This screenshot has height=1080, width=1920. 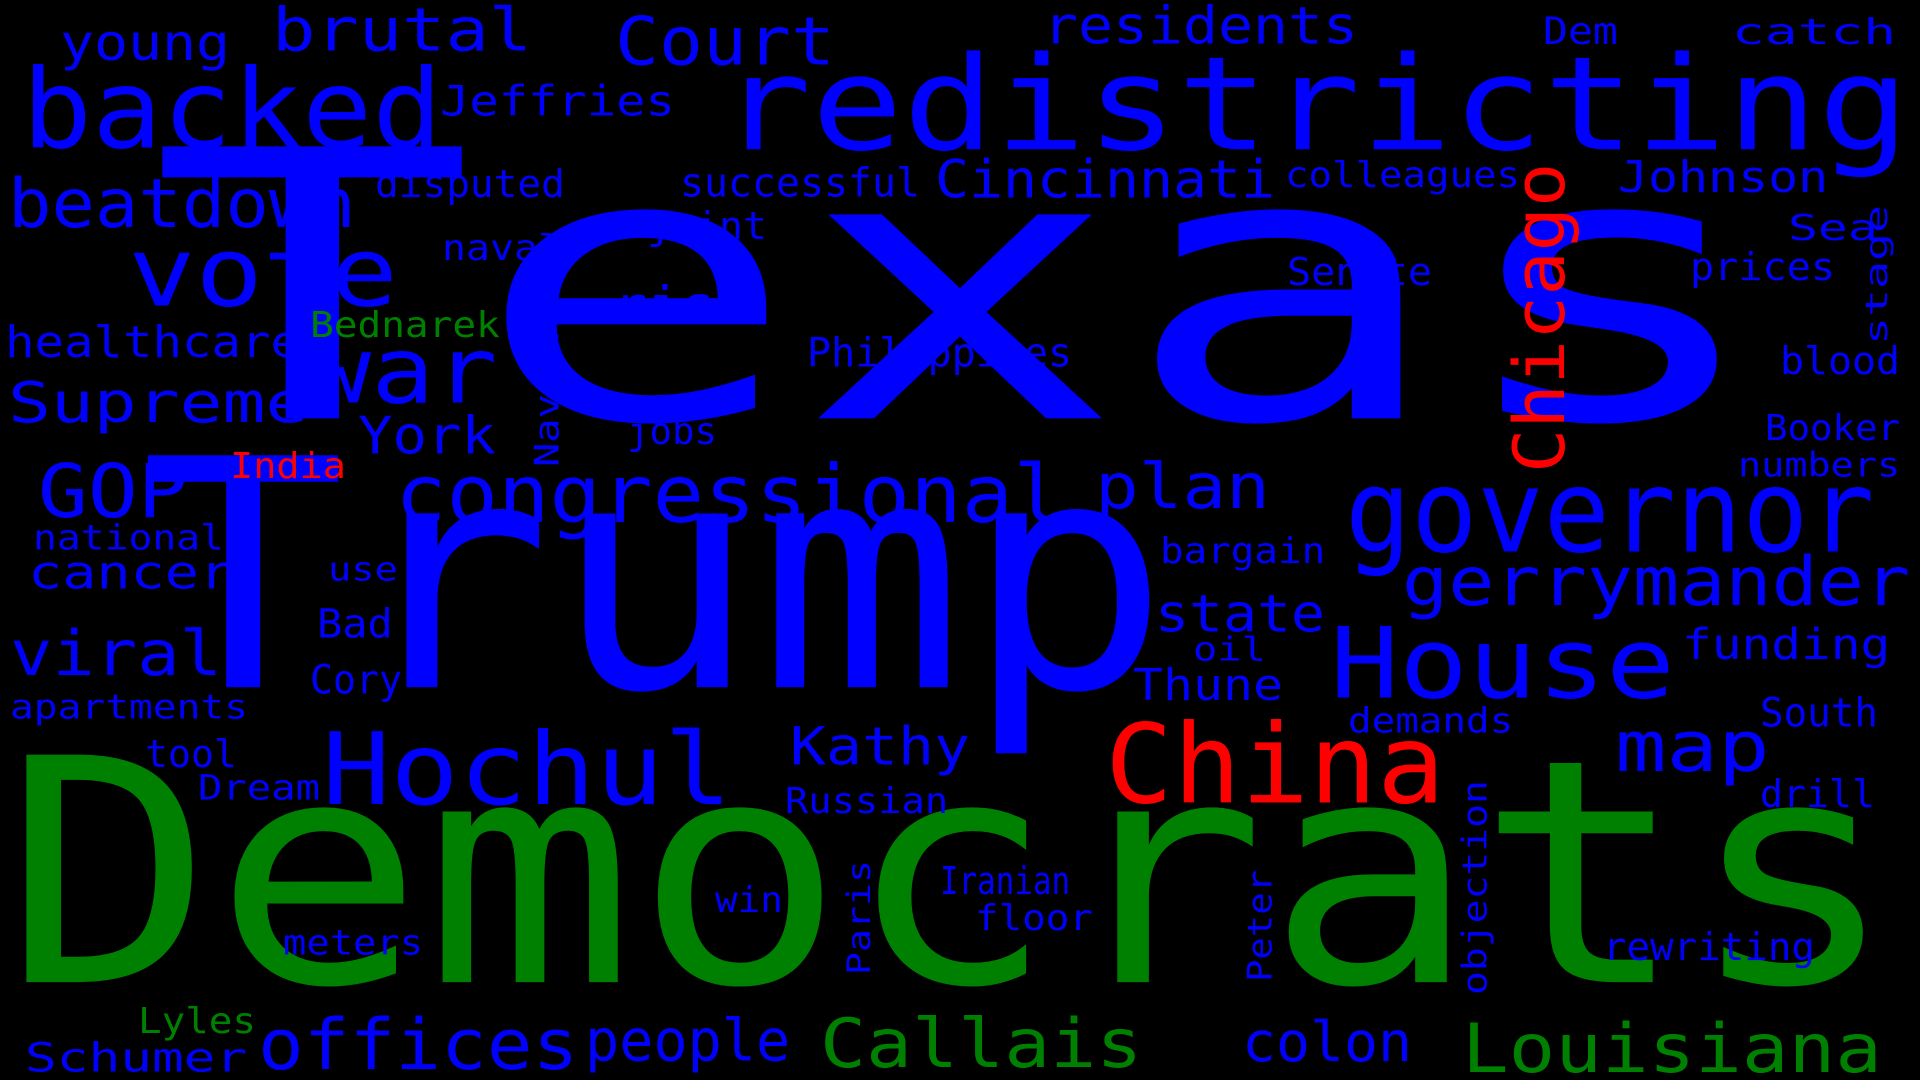 I want to click on word-demands: demands, so click(x=1431, y=720).